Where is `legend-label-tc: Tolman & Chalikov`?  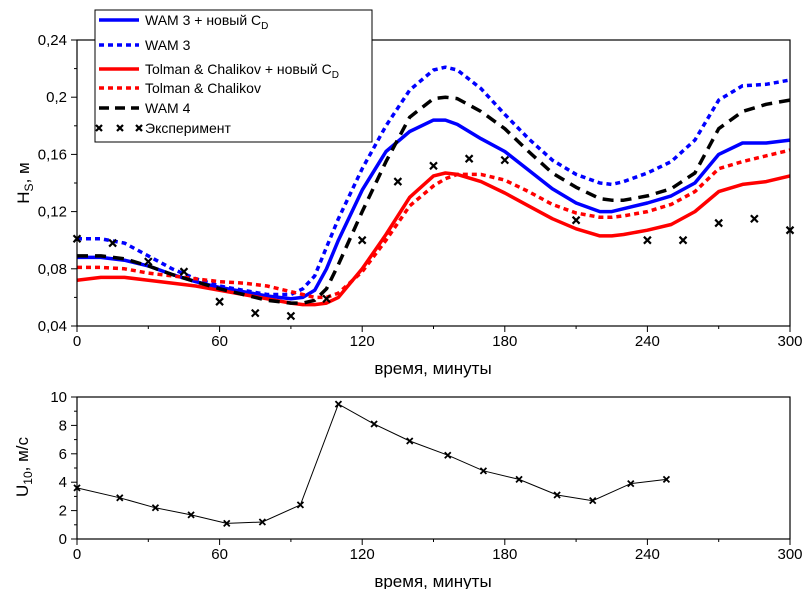
legend-label-tc: Tolman & Chalikov is located at coordinates (203, 88).